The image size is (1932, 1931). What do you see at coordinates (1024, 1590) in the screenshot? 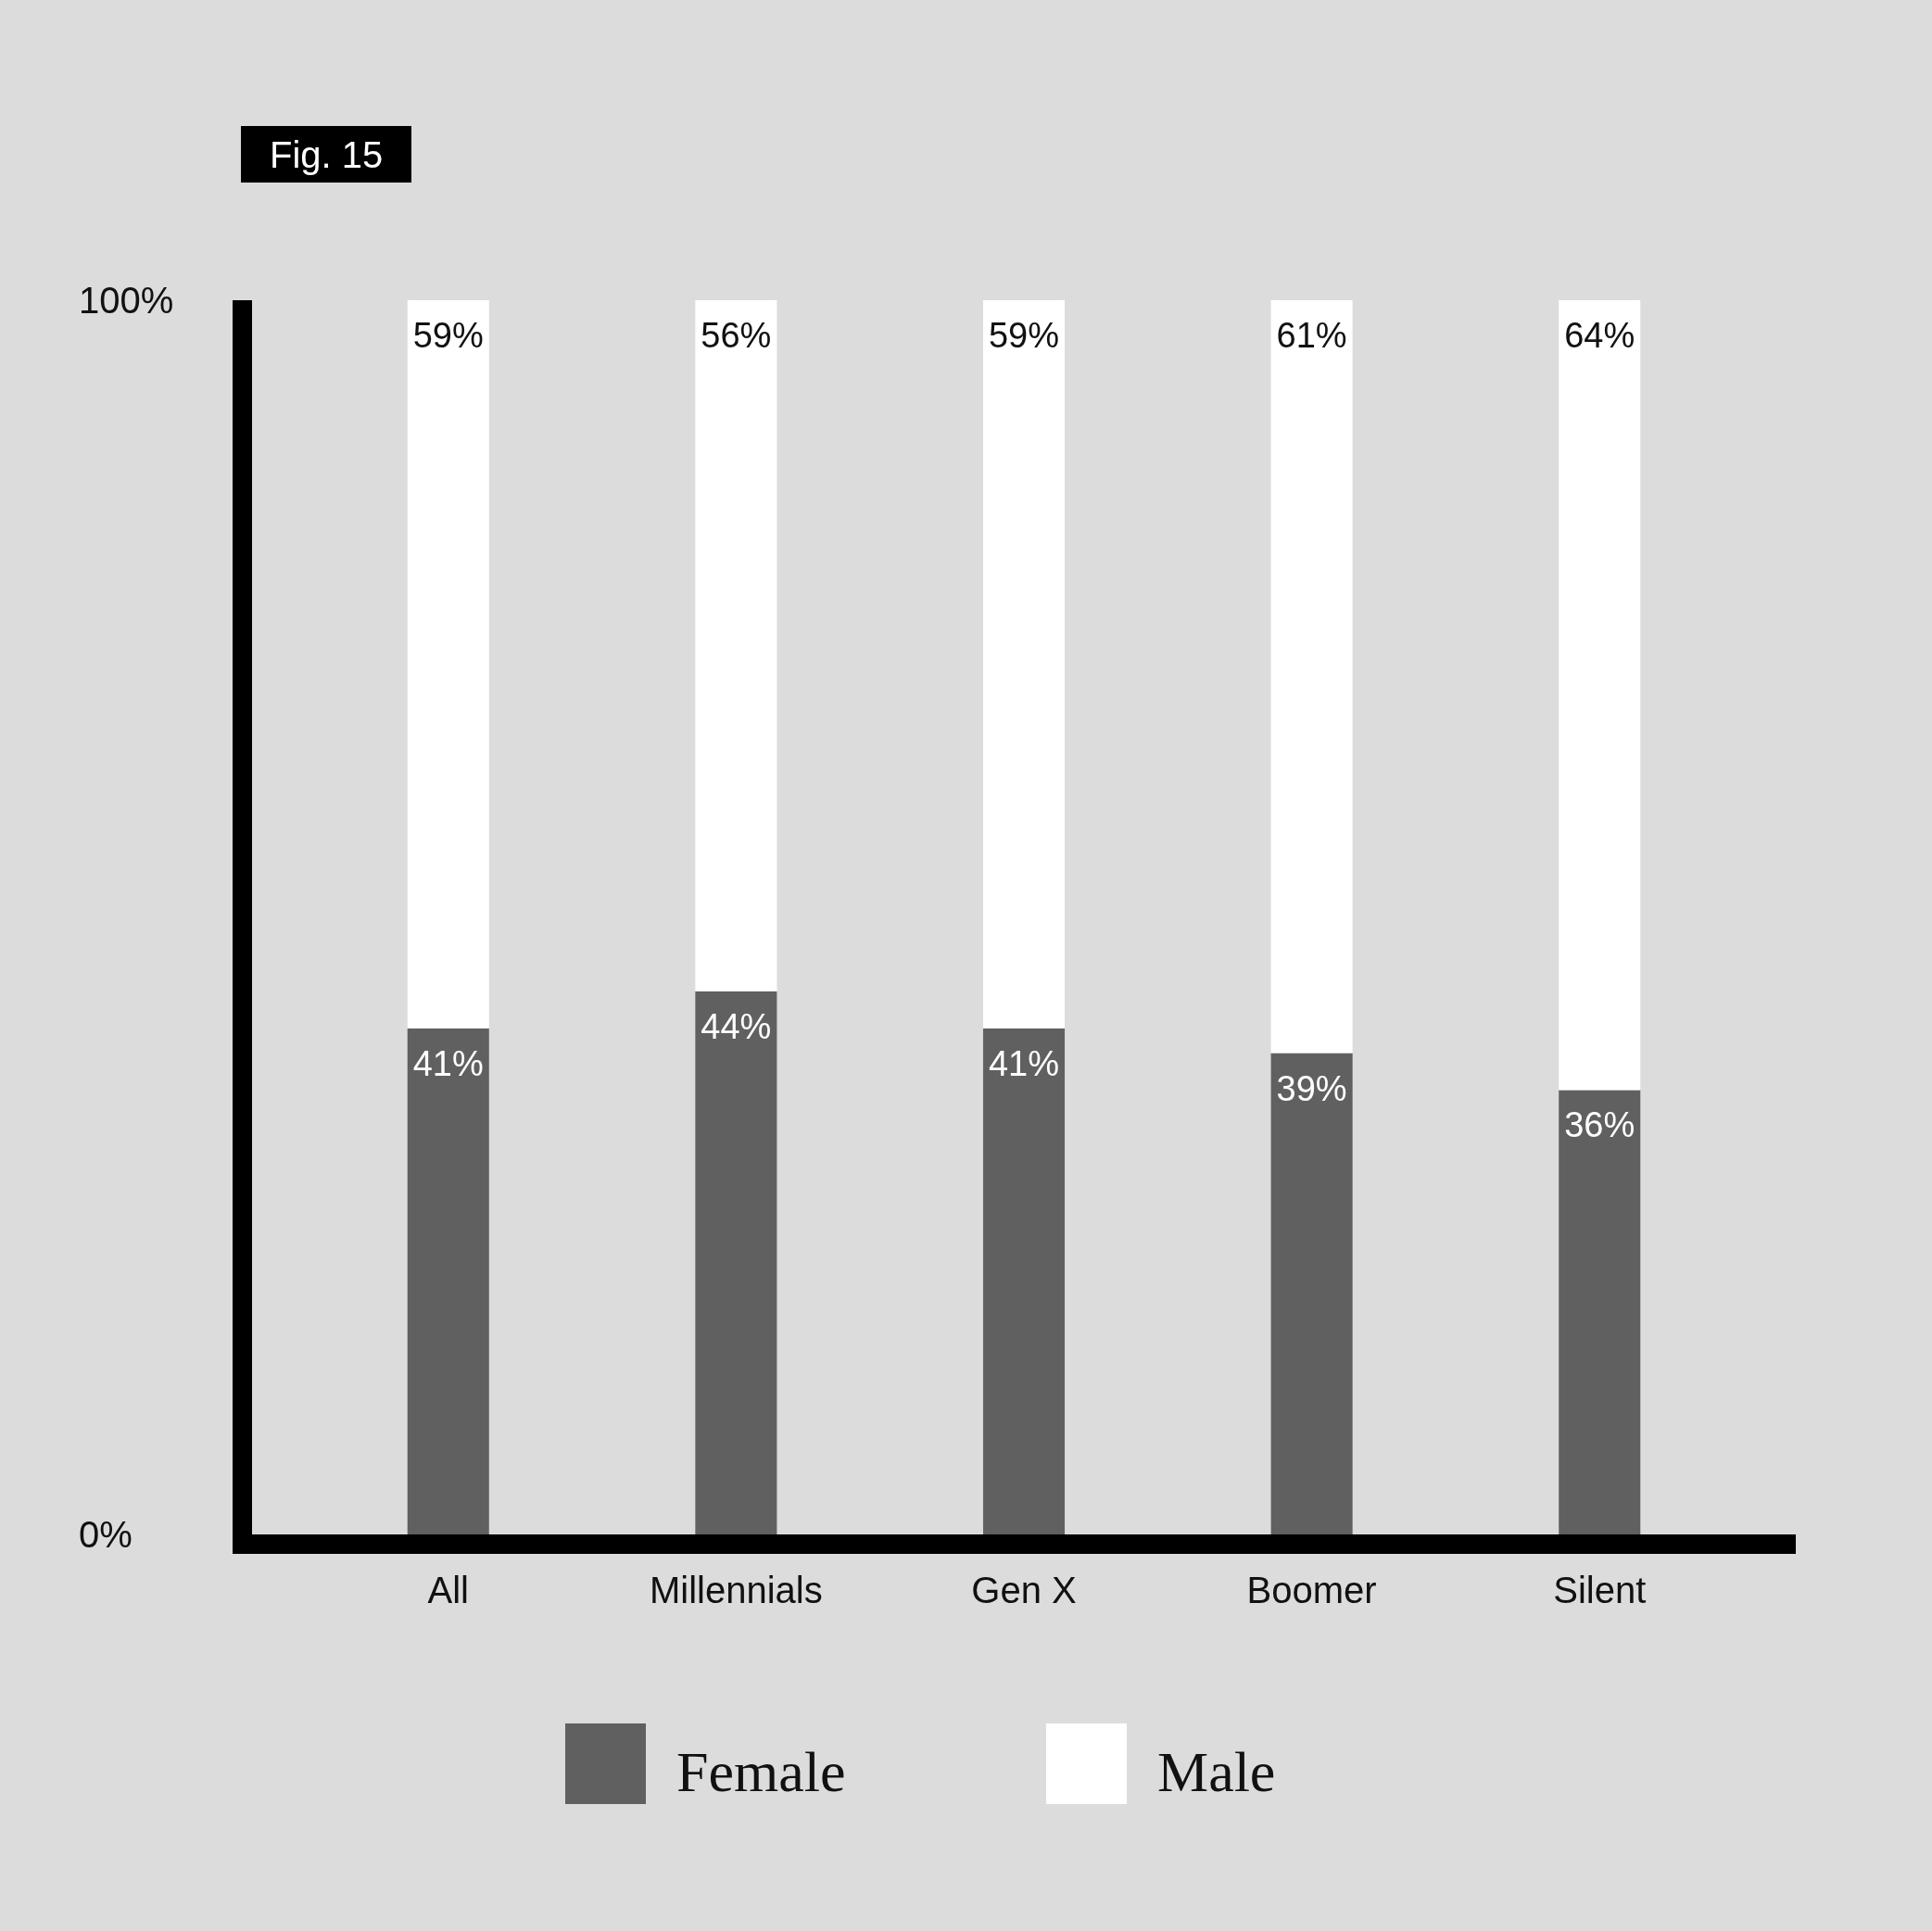
I see `x-tick-label: Gen X` at bounding box center [1024, 1590].